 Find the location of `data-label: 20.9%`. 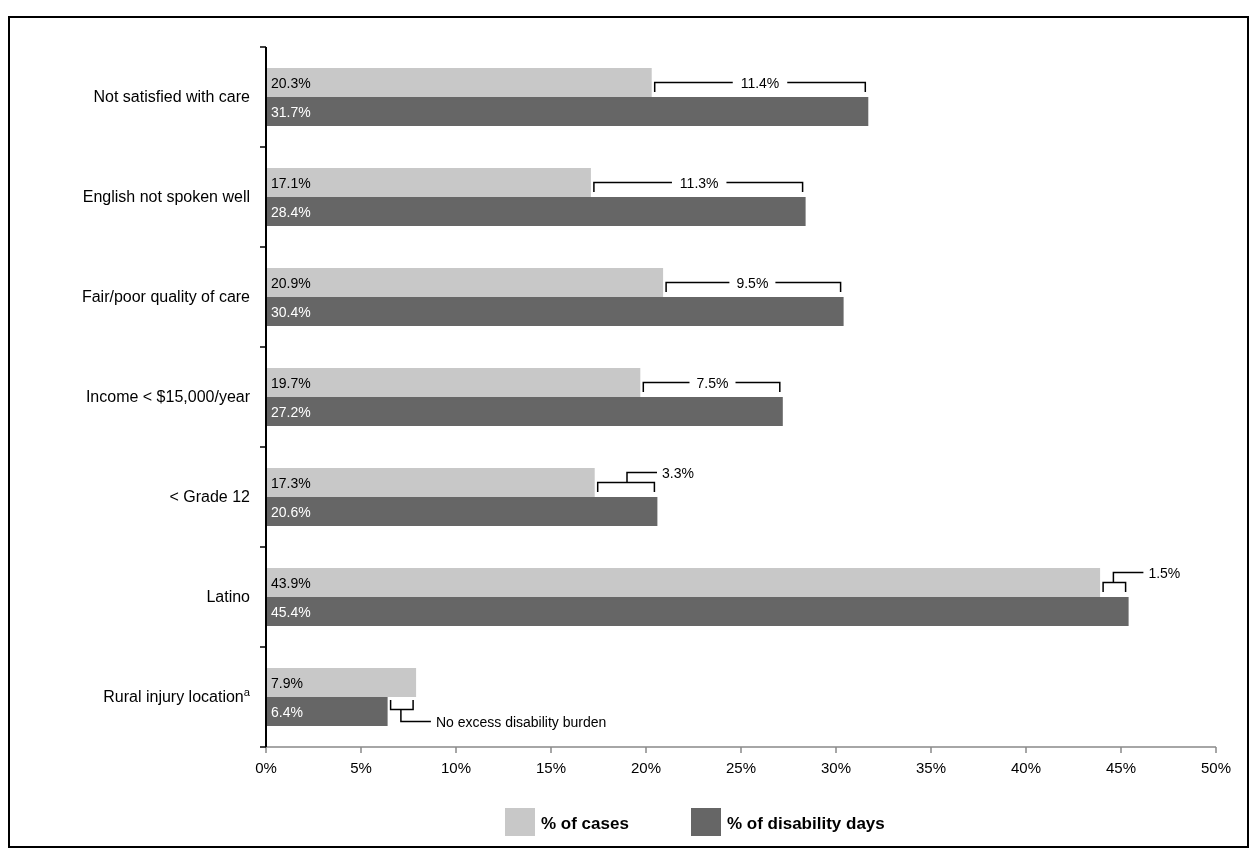

data-label: 20.9% is located at coordinates (291, 282).